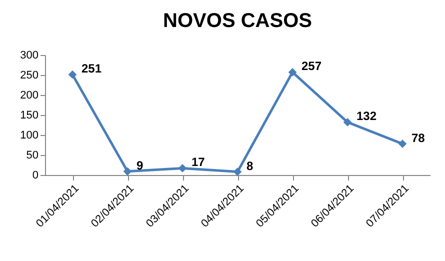  I want to click on y-tick-label: 50, so click(32, 156).